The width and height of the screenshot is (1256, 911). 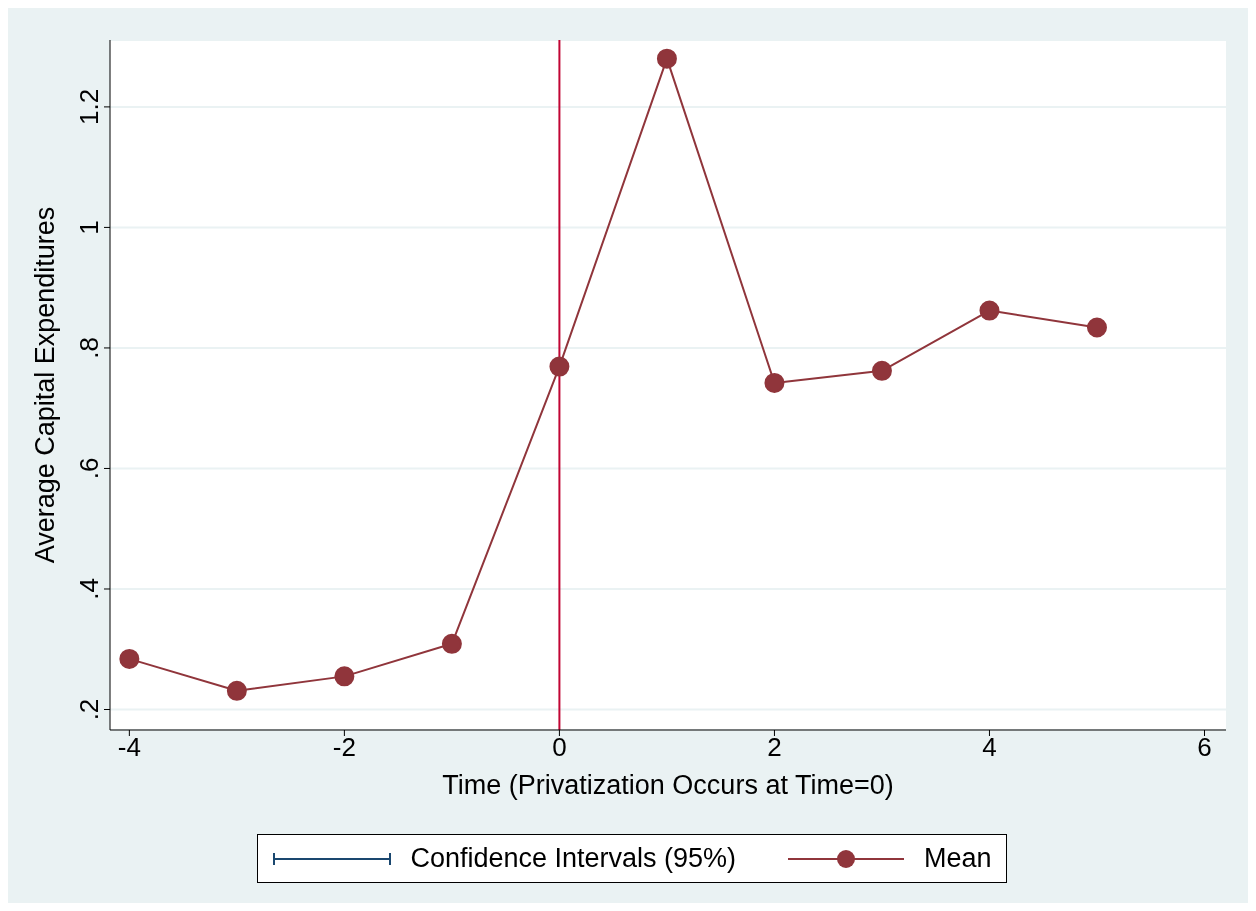 I want to click on y-tick-label: 1.2, so click(x=89, y=106).